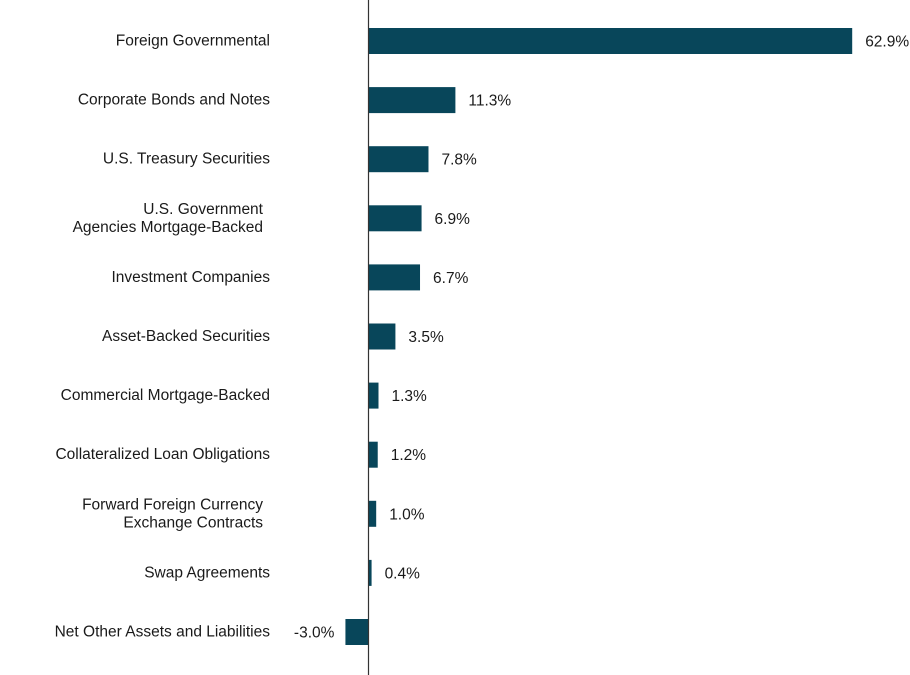 Image resolution: width=910 pixels, height=675 pixels. I want to click on bar-value-label: 11.3%, so click(489, 101).